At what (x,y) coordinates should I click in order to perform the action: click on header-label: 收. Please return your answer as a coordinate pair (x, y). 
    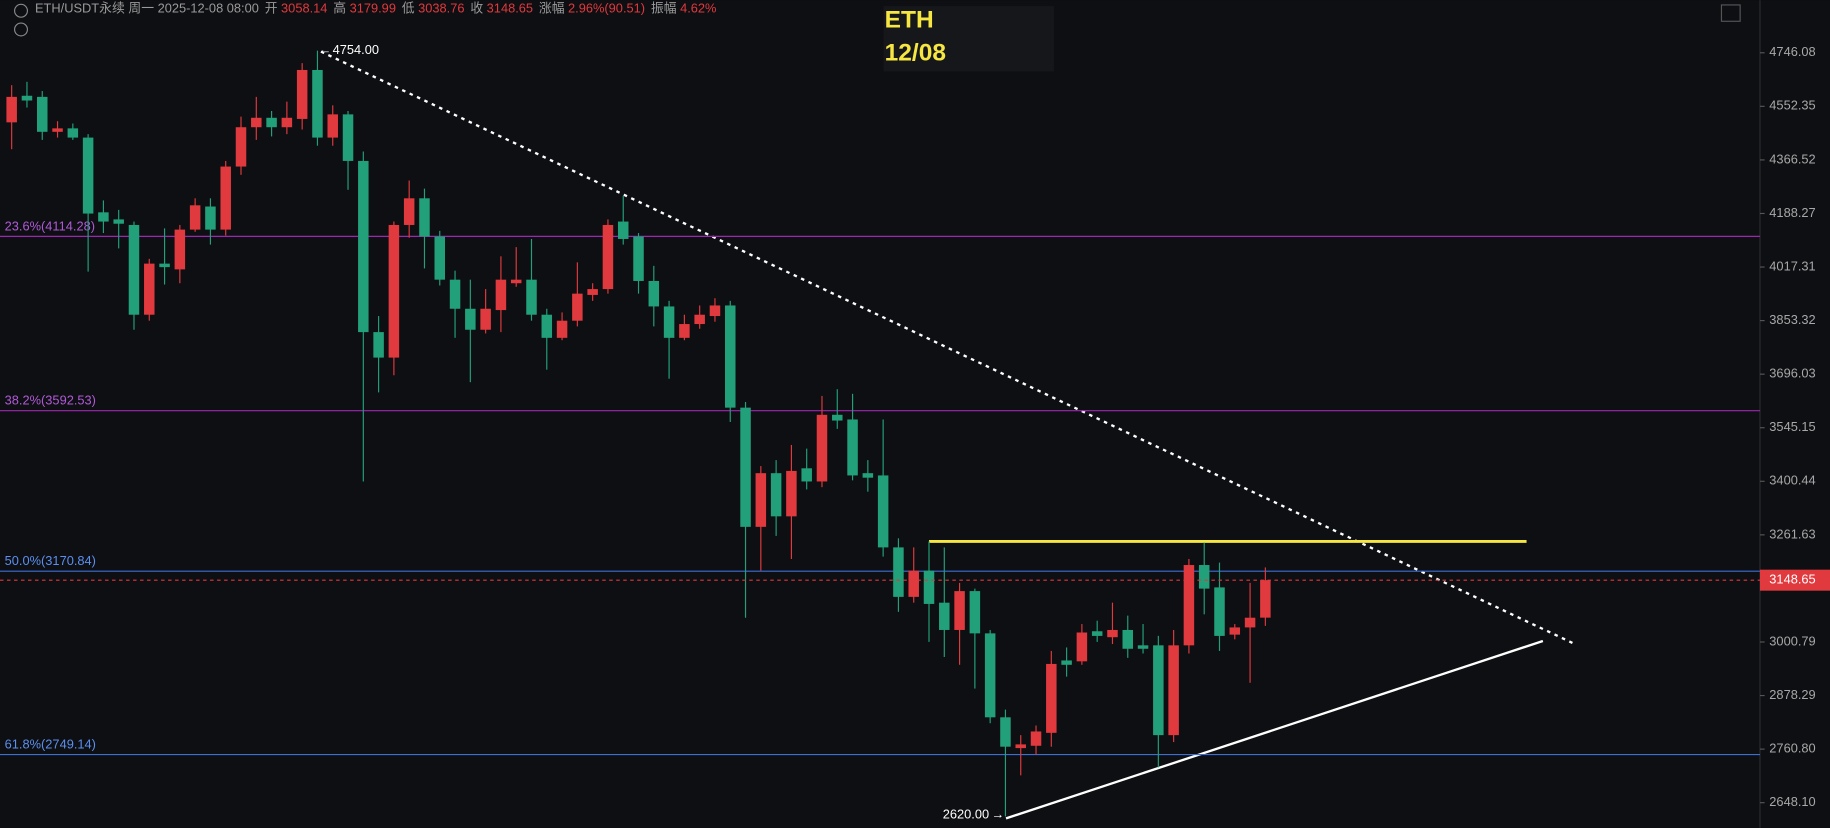
    Looking at the image, I should click on (476, 8).